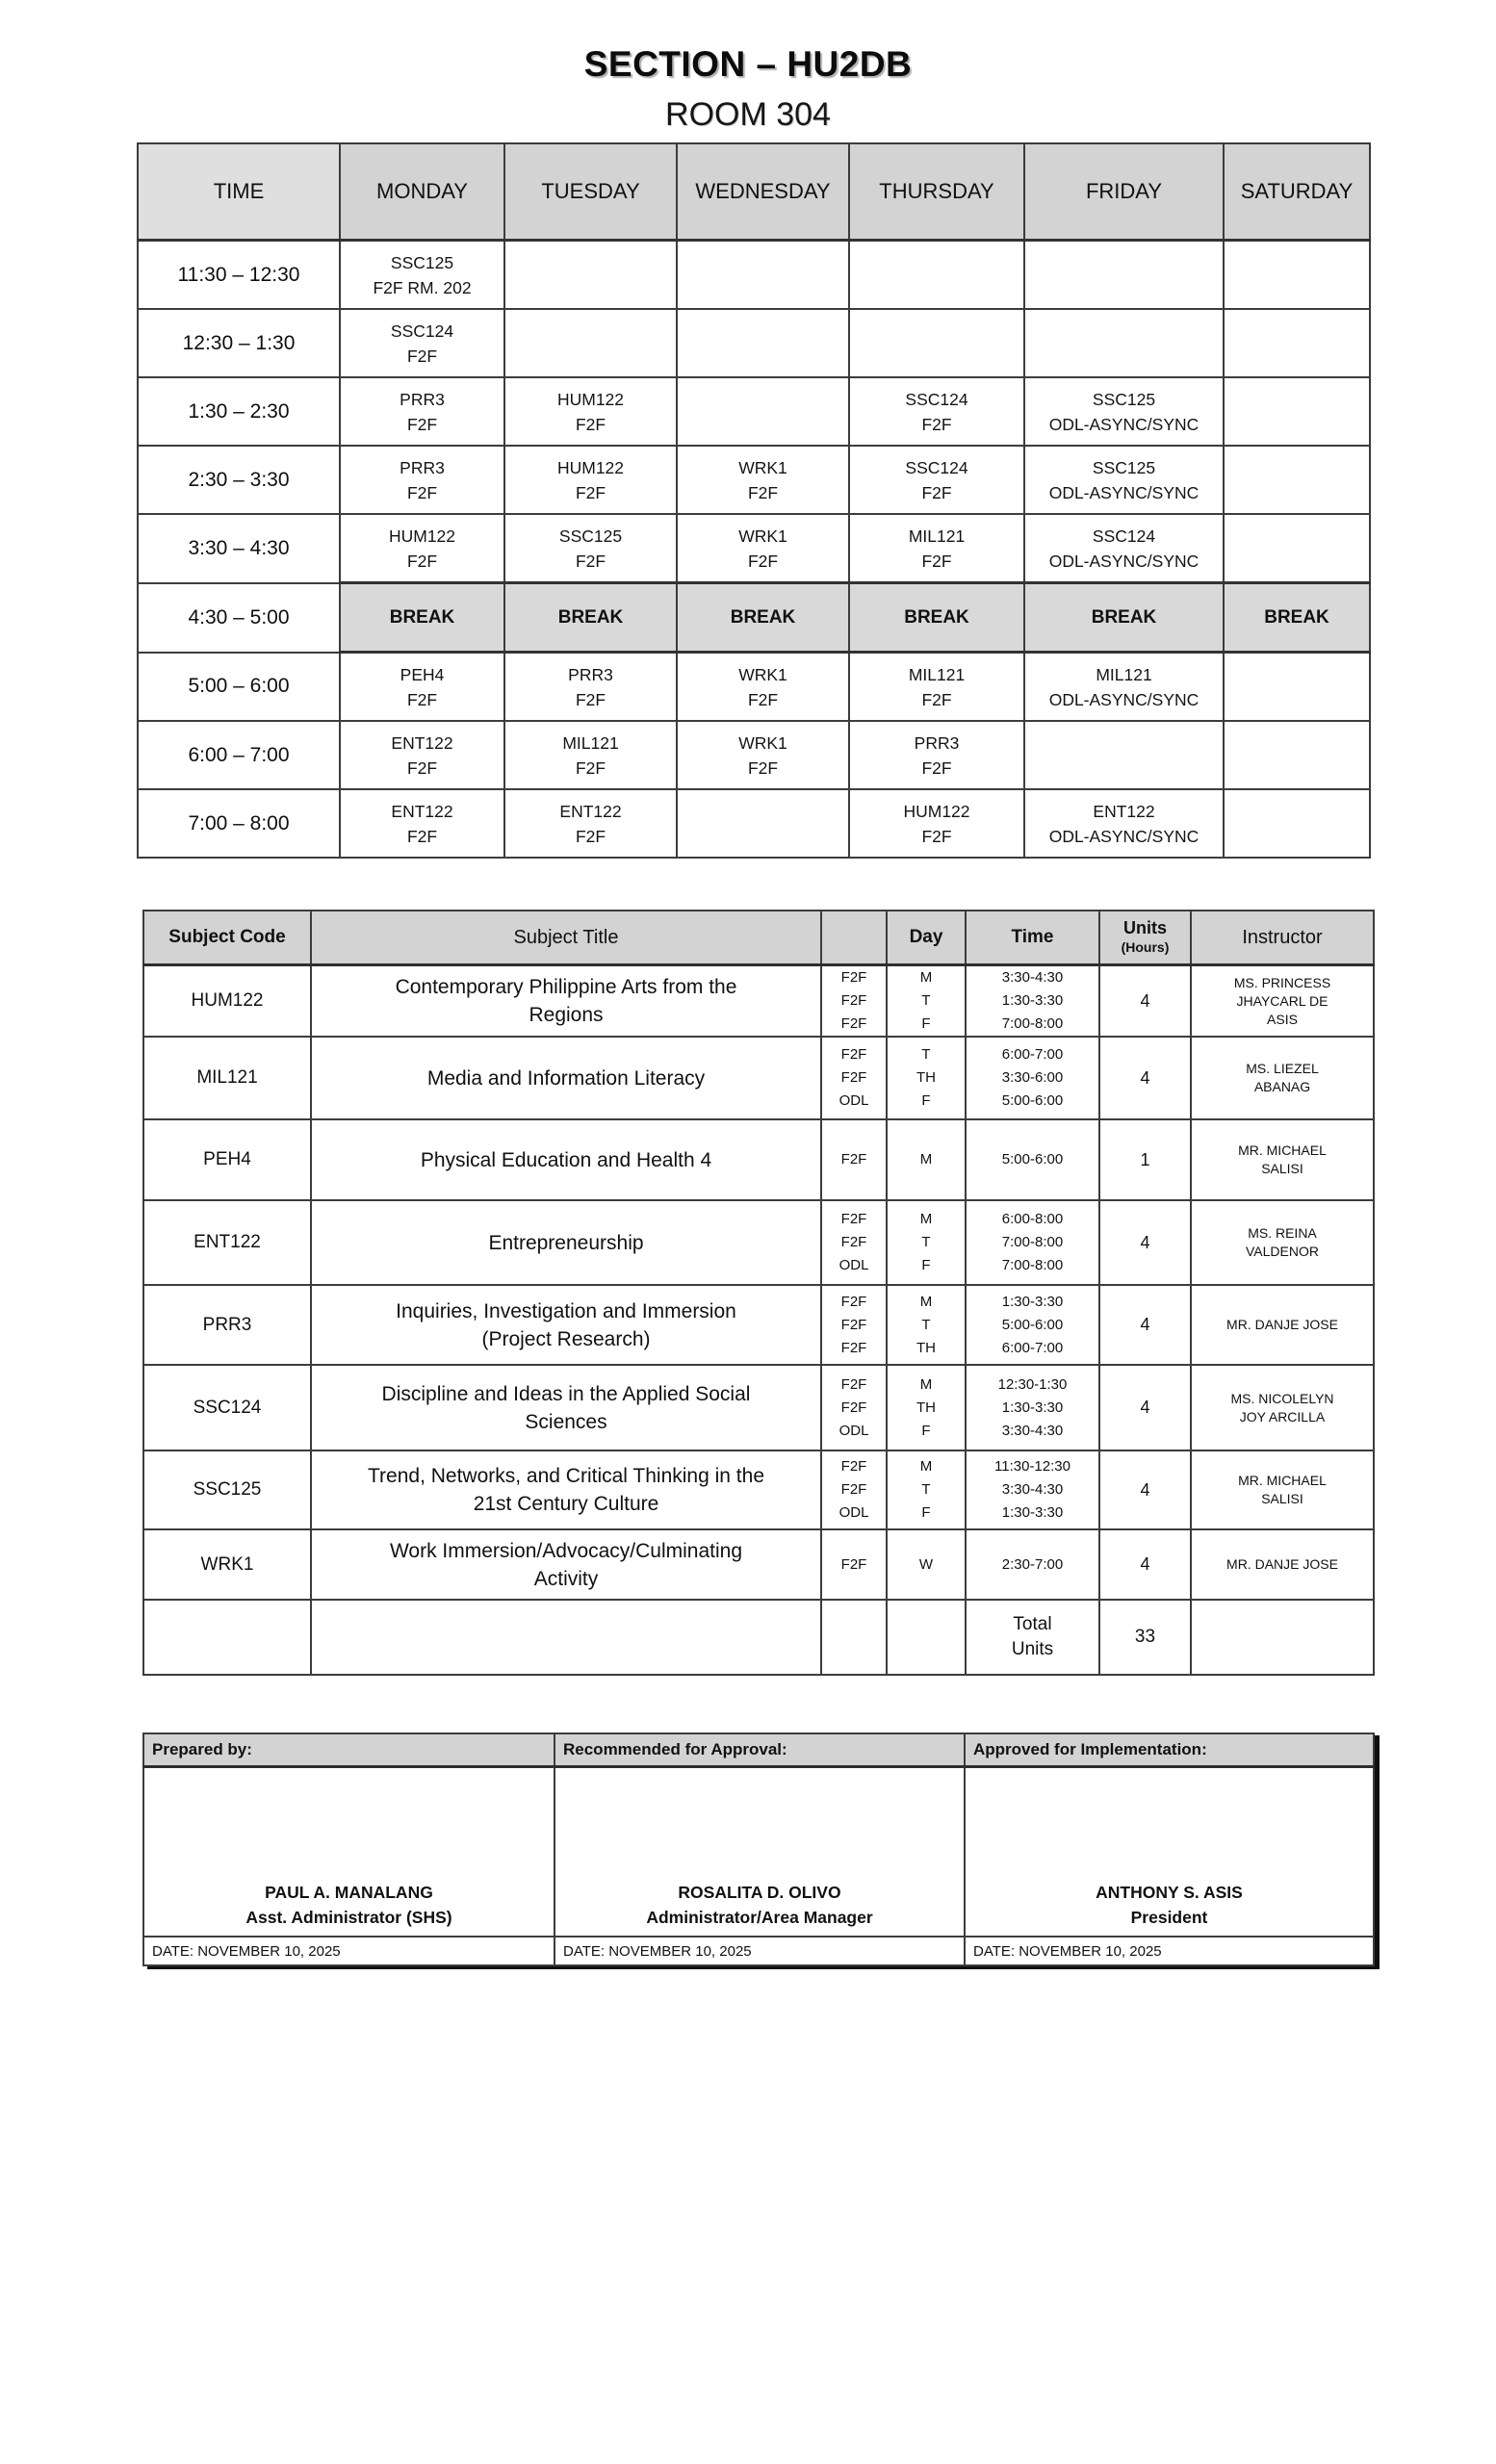 The width and height of the screenshot is (1496, 2464). Describe the element at coordinates (1282, 1000) in the screenshot. I see `instructor-name: MS. PRINCESS JHAYCARL DE ASIS` at that location.